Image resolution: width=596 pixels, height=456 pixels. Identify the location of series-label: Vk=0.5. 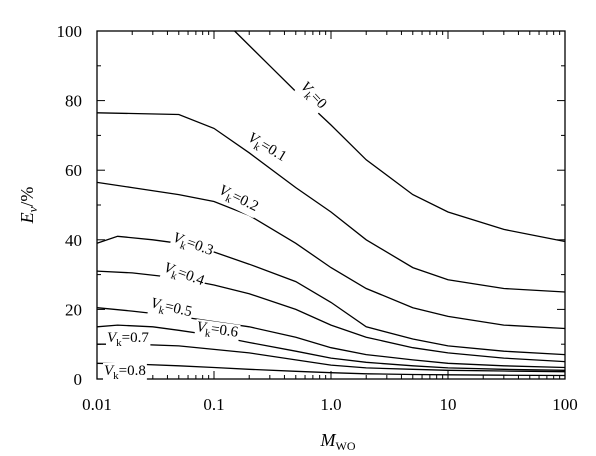
(170, 309).